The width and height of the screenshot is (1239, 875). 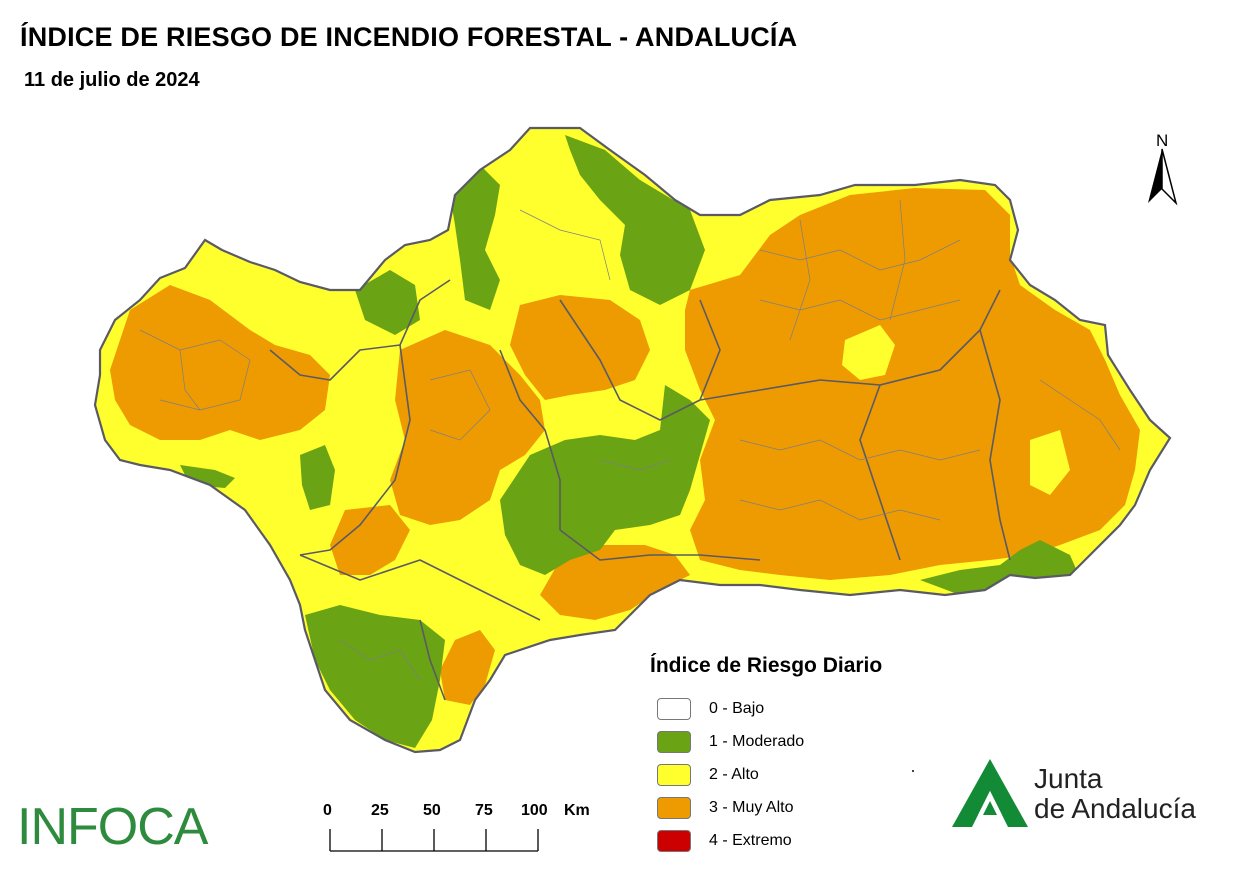 What do you see at coordinates (475, 237) in the screenshot?
I see `zone-moderado-northwest` at bounding box center [475, 237].